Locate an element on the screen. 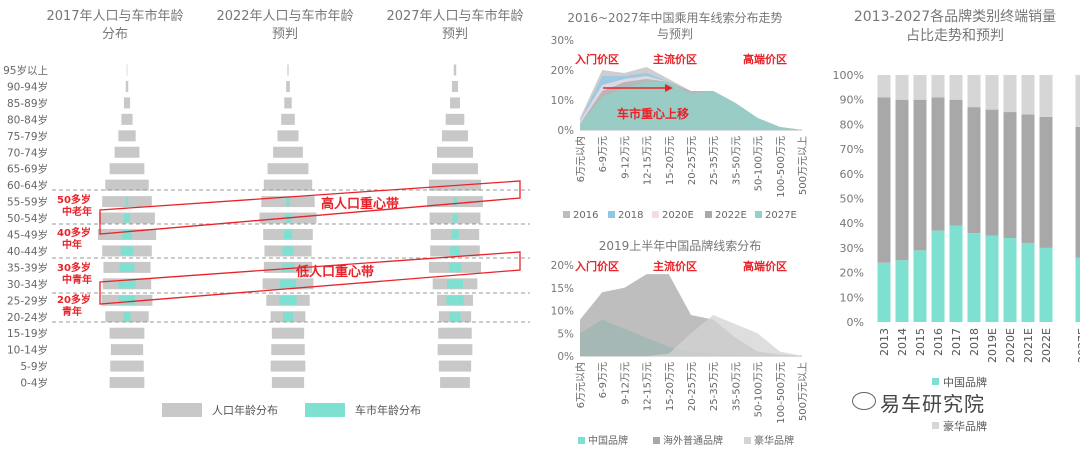  y-tick-label: 0% is located at coordinates (565, 131).